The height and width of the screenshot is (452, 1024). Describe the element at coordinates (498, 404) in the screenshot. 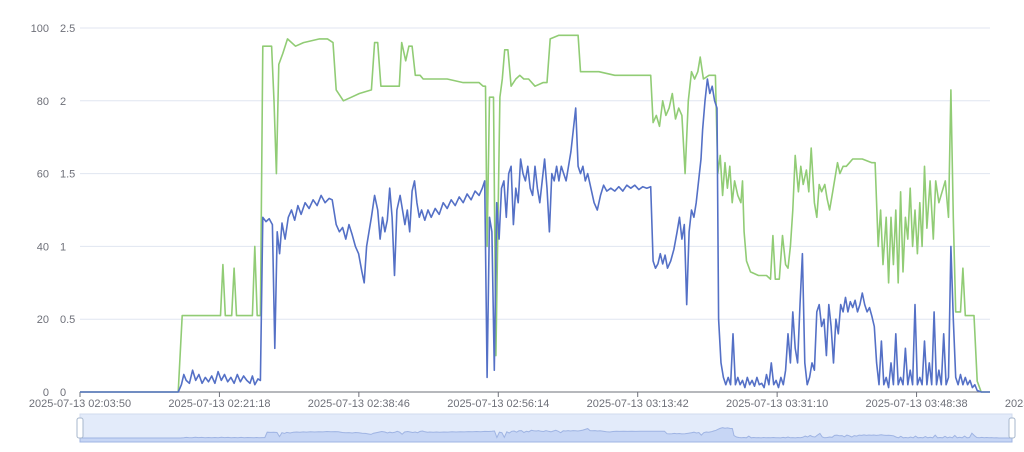

I see `x-tick-label: 2025-07-13 02:56:14` at that location.